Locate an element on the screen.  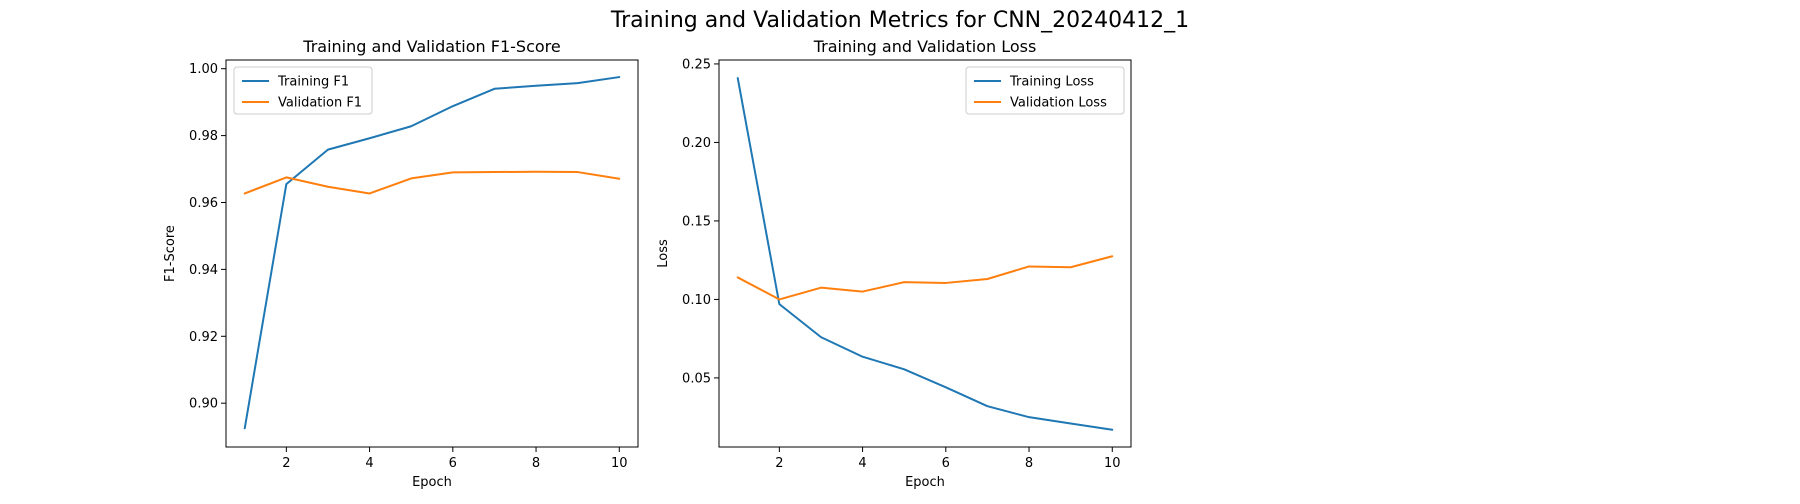
f1-x-tick-label: 2 is located at coordinates (286, 463).